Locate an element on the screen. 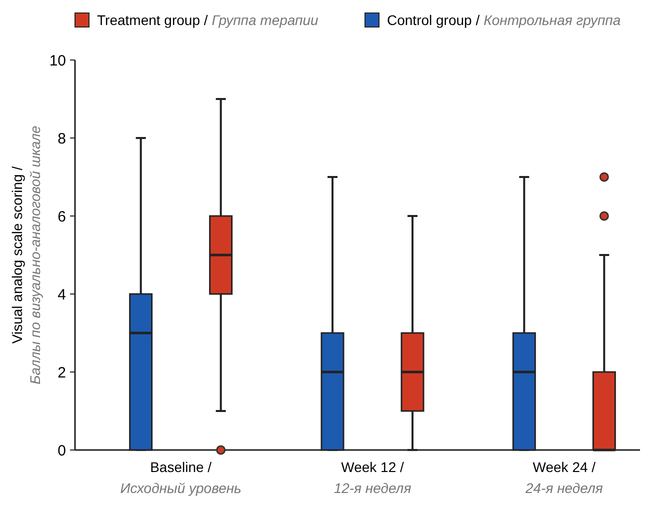 The height and width of the screenshot is (510, 652). x-tick-label: Baseline / Исходный уровень is located at coordinates (181, 477).